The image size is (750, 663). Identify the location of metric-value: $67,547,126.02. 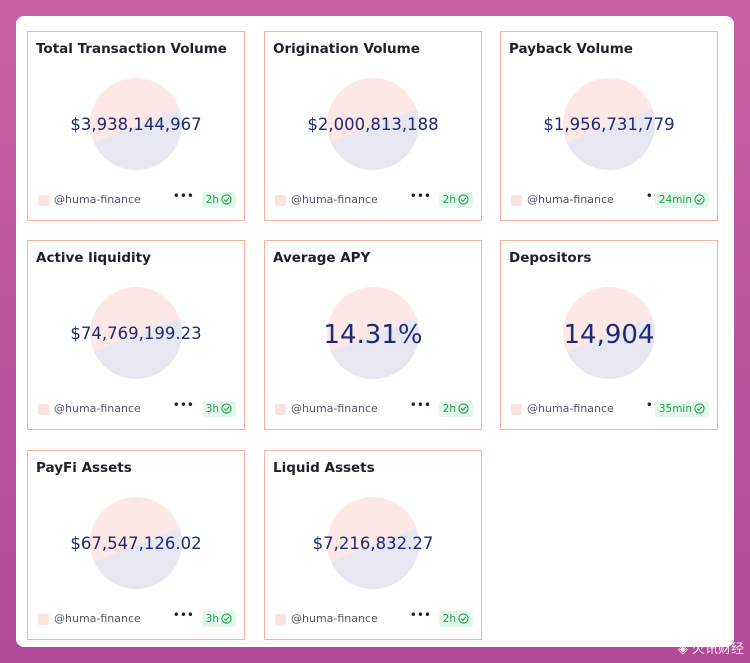
(136, 543).